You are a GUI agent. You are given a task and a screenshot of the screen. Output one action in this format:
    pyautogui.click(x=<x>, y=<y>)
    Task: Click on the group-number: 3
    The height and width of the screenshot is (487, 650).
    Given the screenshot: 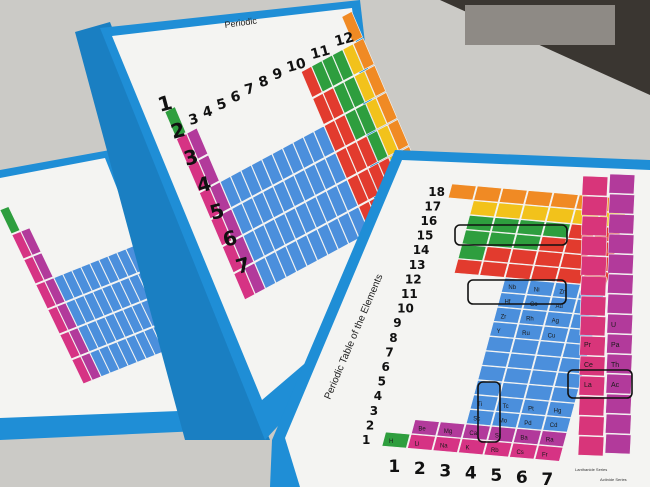 What is the action you would take?
    pyautogui.click(x=194, y=120)
    